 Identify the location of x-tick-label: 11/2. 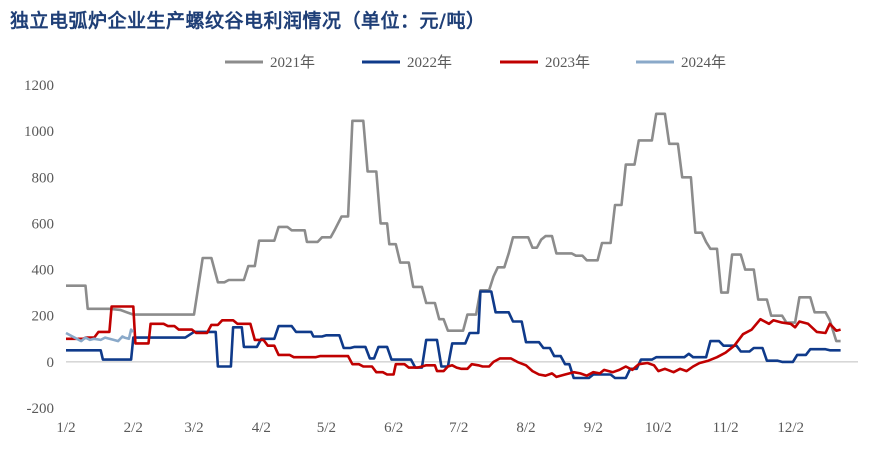
(726, 428).